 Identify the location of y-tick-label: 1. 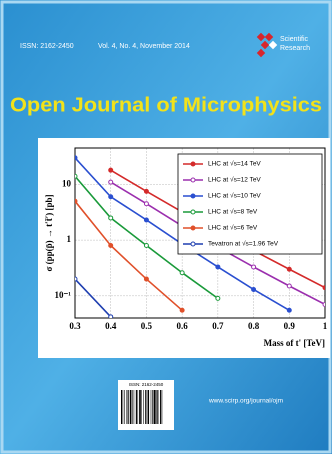
(69, 239).